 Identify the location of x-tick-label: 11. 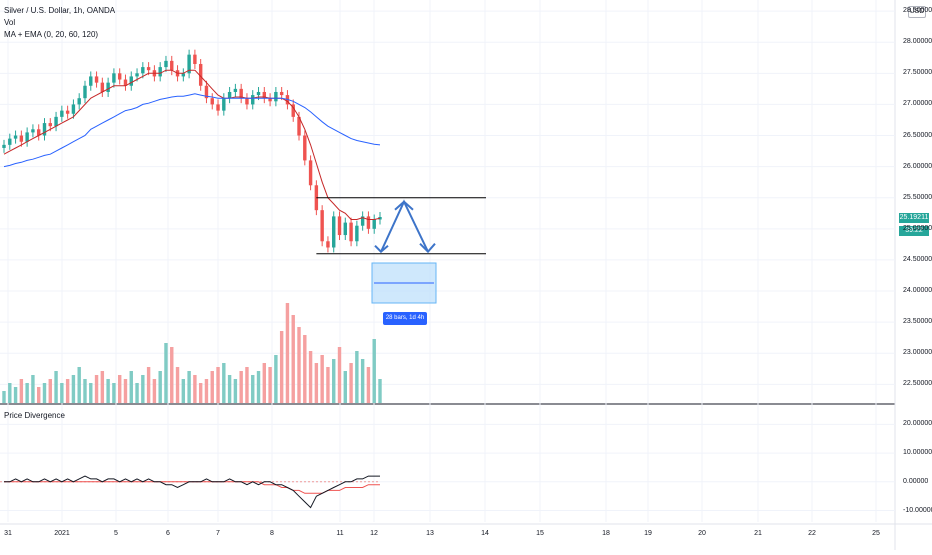
(340, 533).